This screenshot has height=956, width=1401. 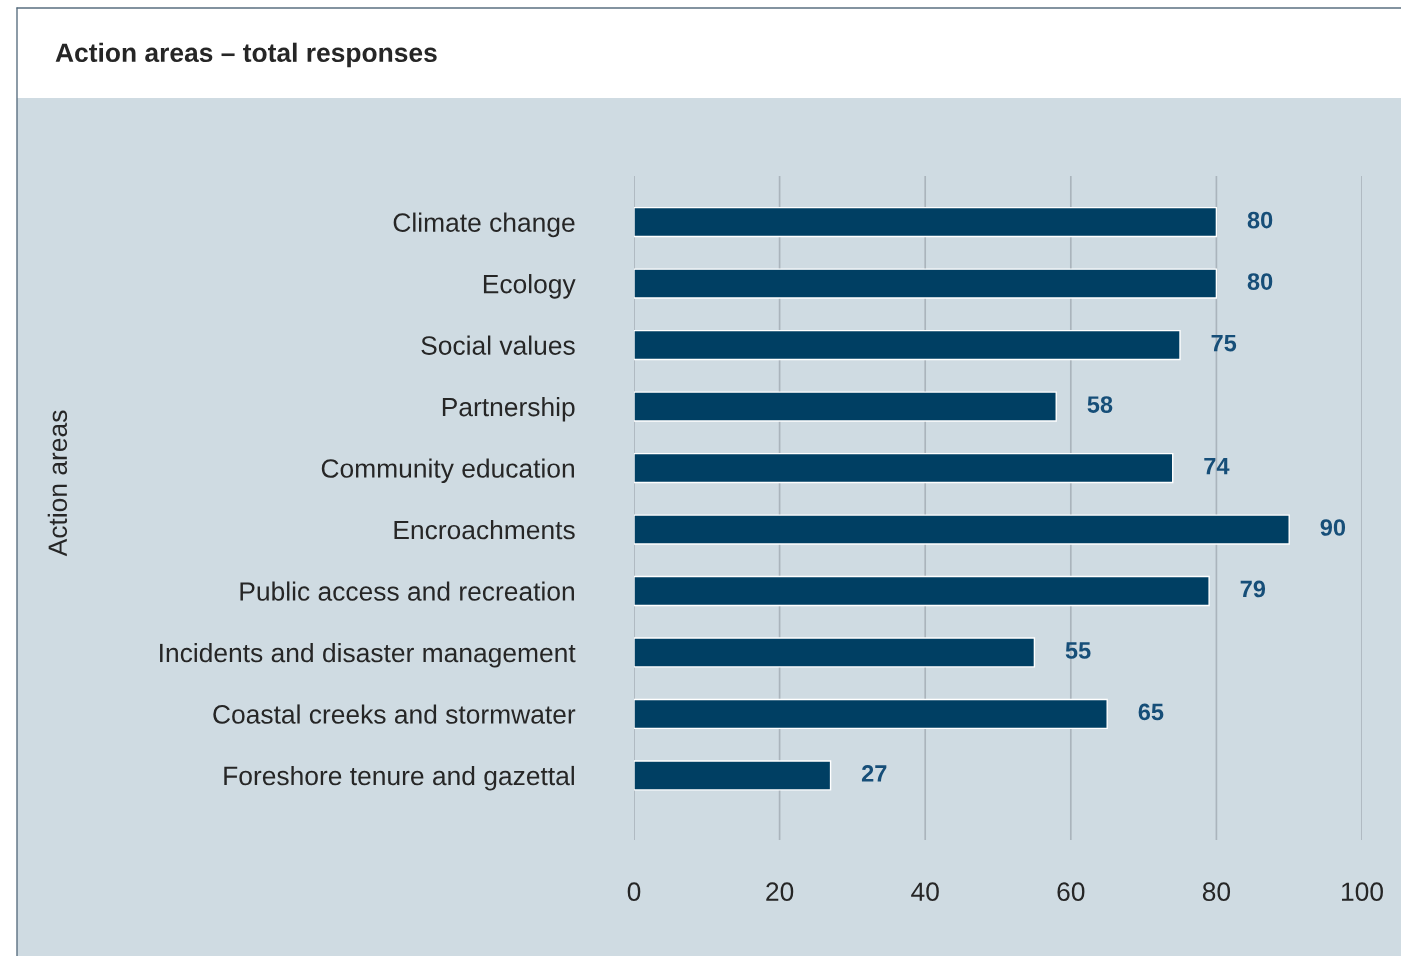 I want to click on x-tick-label: 40, so click(x=925, y=892).